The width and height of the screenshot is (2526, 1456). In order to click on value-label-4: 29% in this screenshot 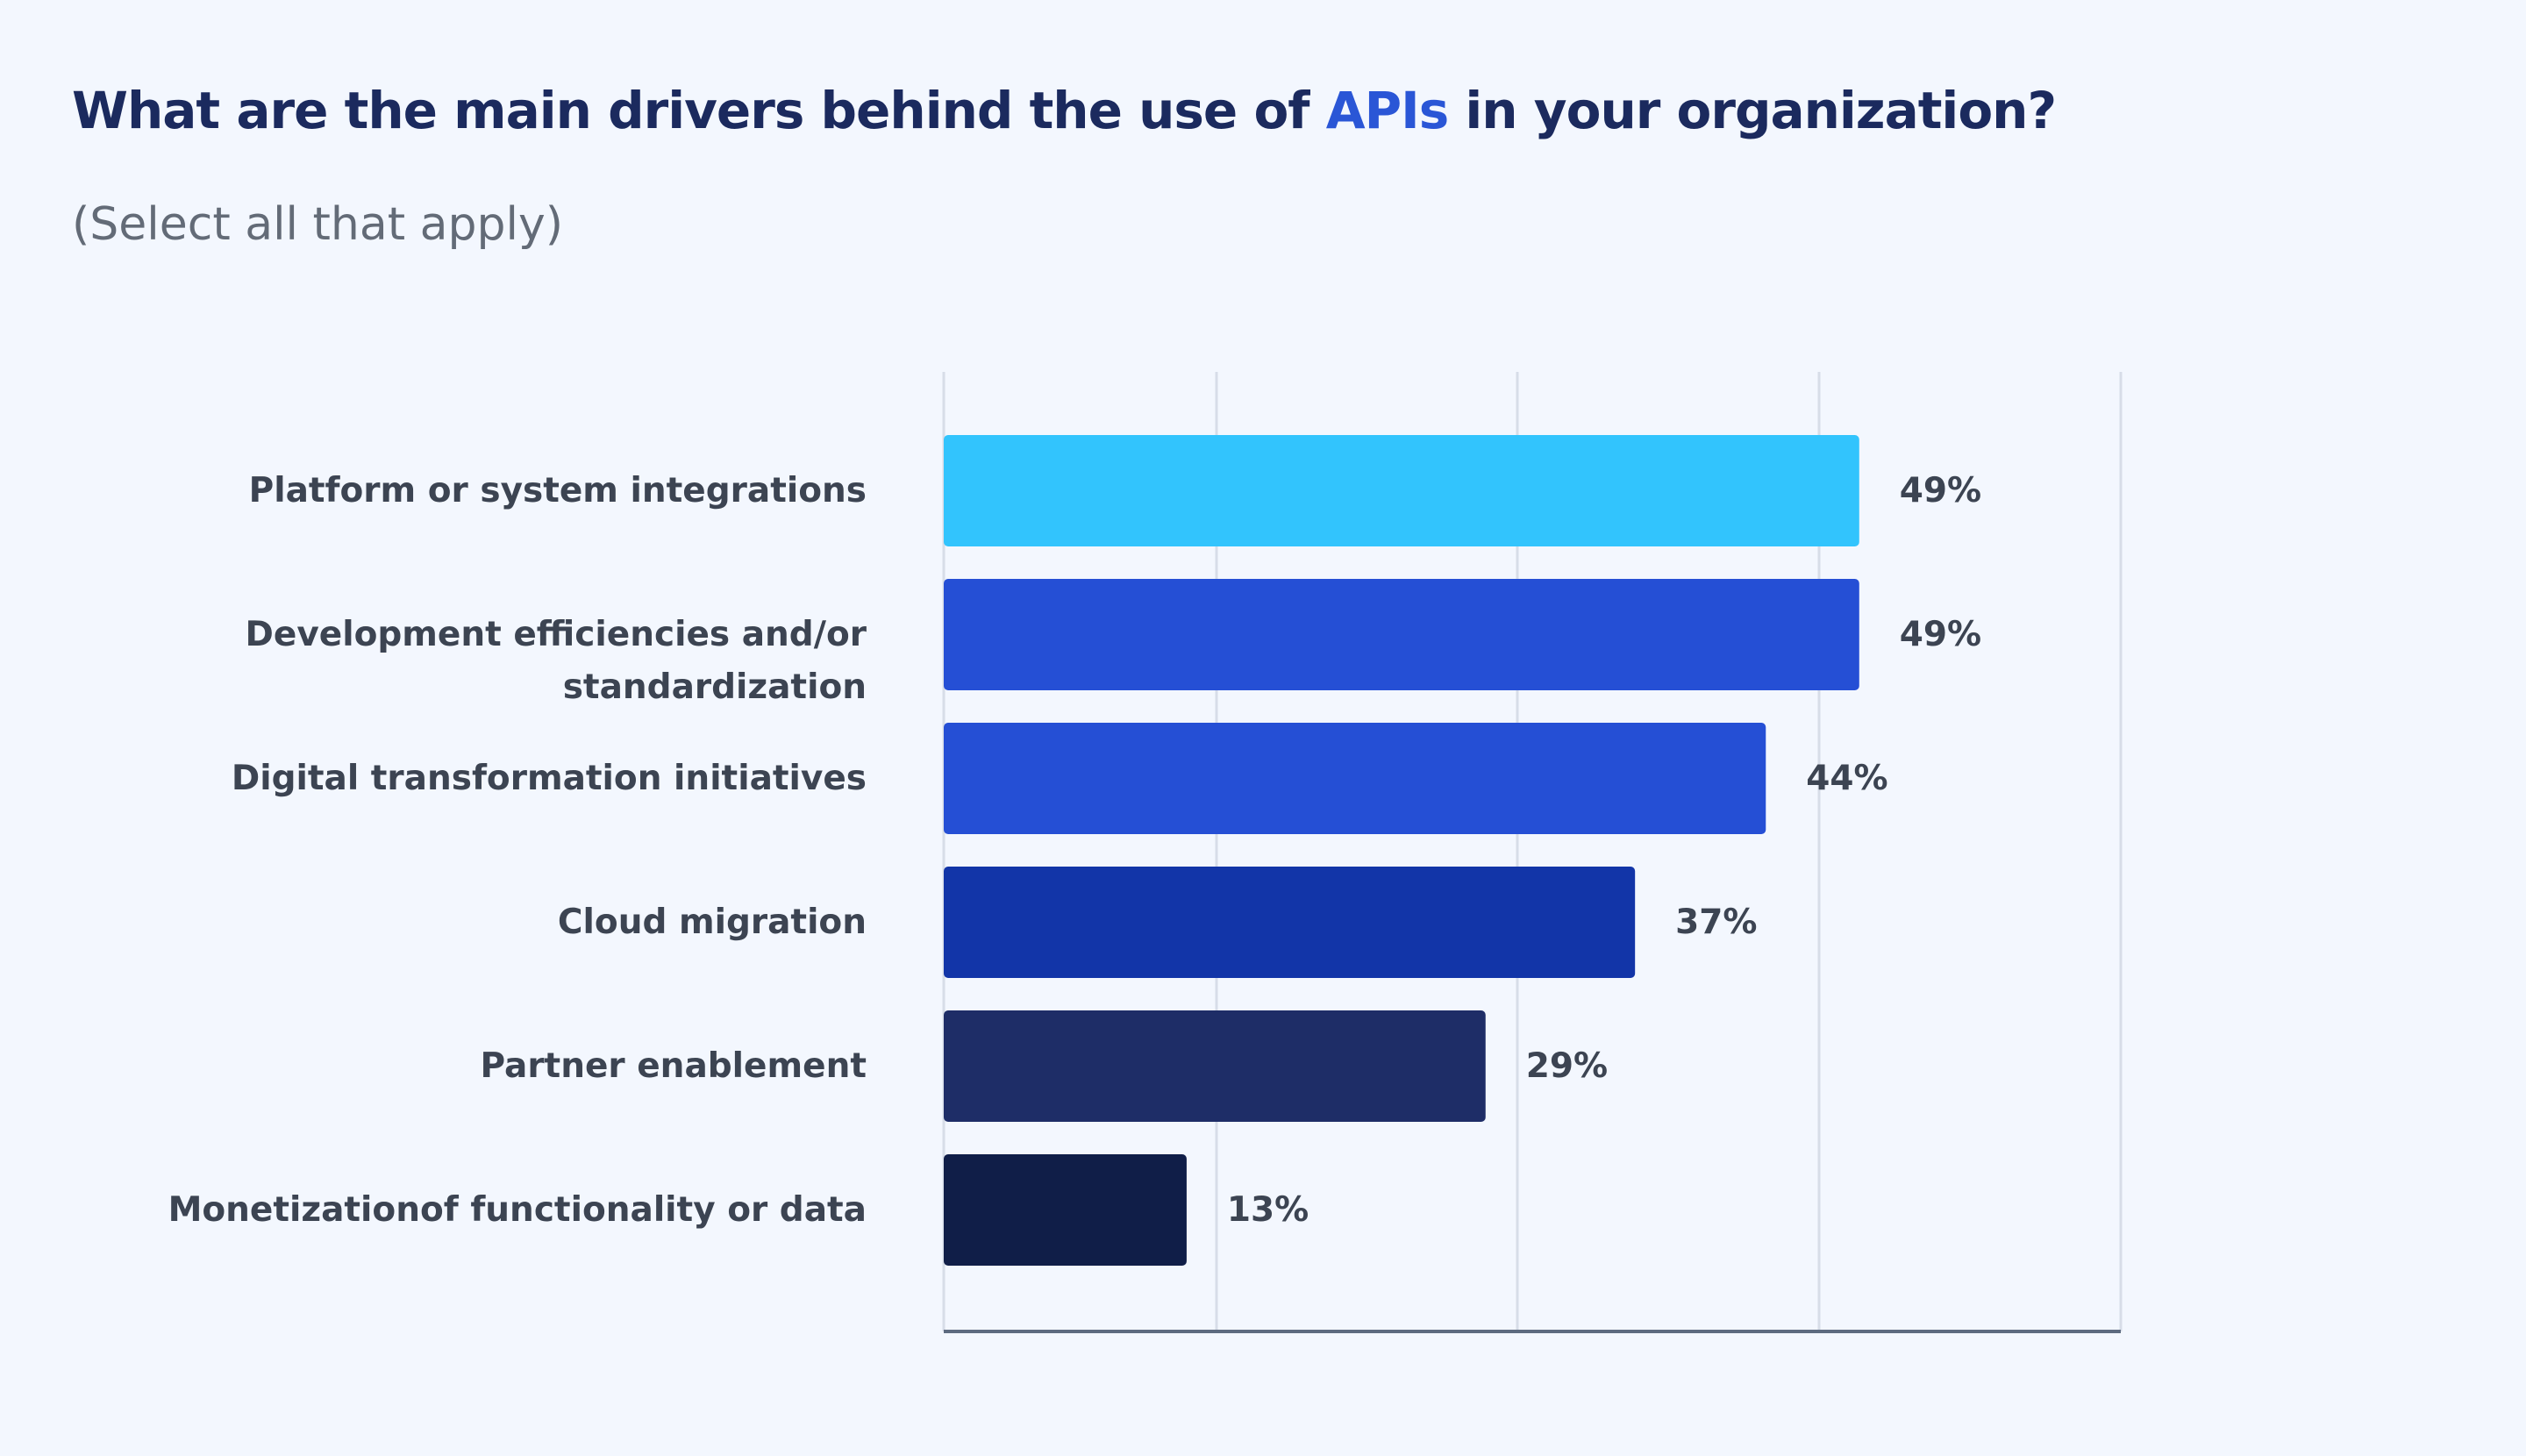, I will do `click(1567, 1066)`.